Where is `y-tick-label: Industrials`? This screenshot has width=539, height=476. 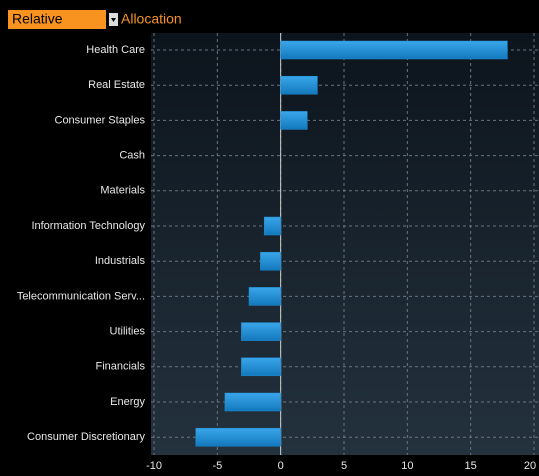
y-tick-label: Industrials is located at coordinates (120, 261).